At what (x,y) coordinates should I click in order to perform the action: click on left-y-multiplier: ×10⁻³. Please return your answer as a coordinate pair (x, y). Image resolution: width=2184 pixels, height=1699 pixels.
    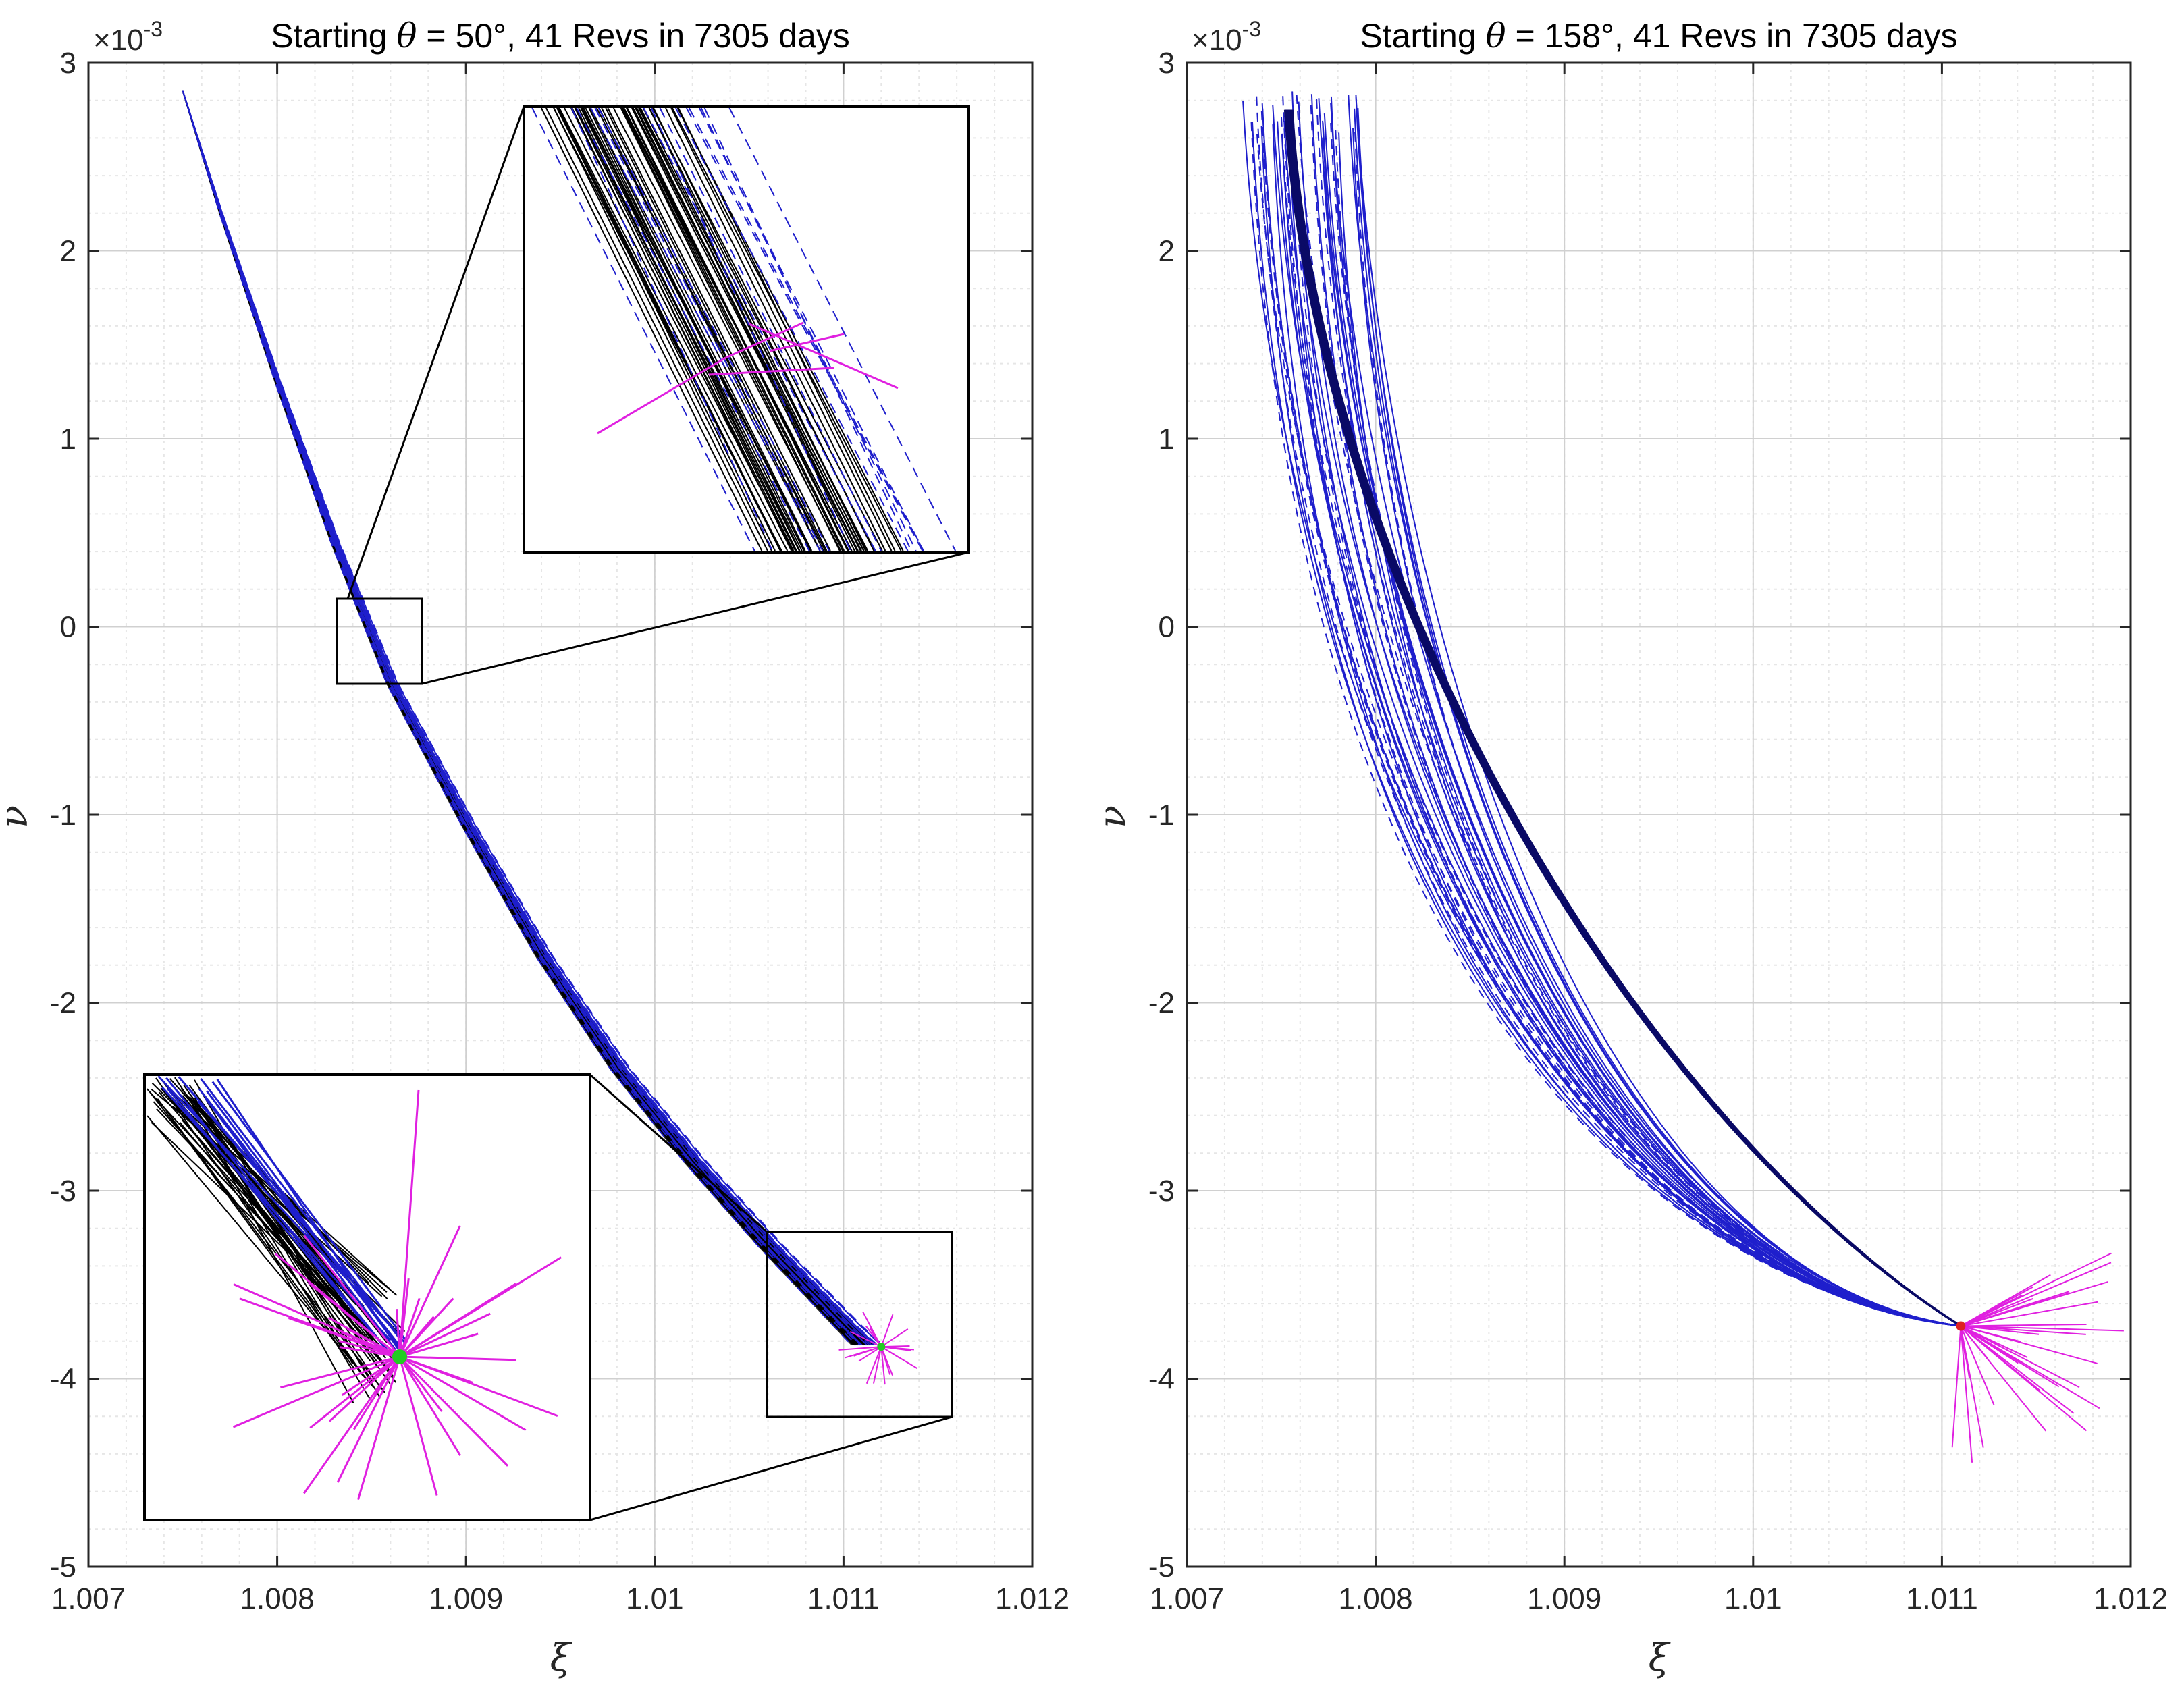
    Looking at the image, I should click on (128, 37).